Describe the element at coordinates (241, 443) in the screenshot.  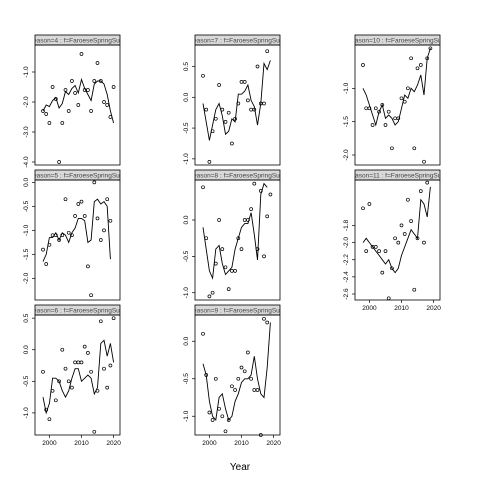
I see `x-tick-label: 2010` at that location.